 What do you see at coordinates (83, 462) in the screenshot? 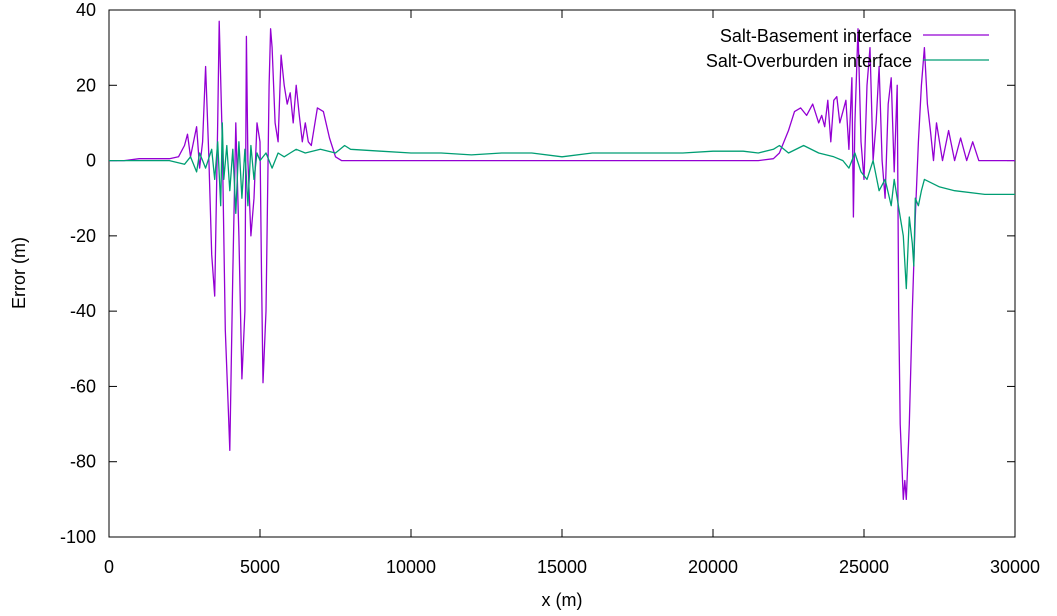
I see `y-tick-label: -80` at bounding box center [83, 462].